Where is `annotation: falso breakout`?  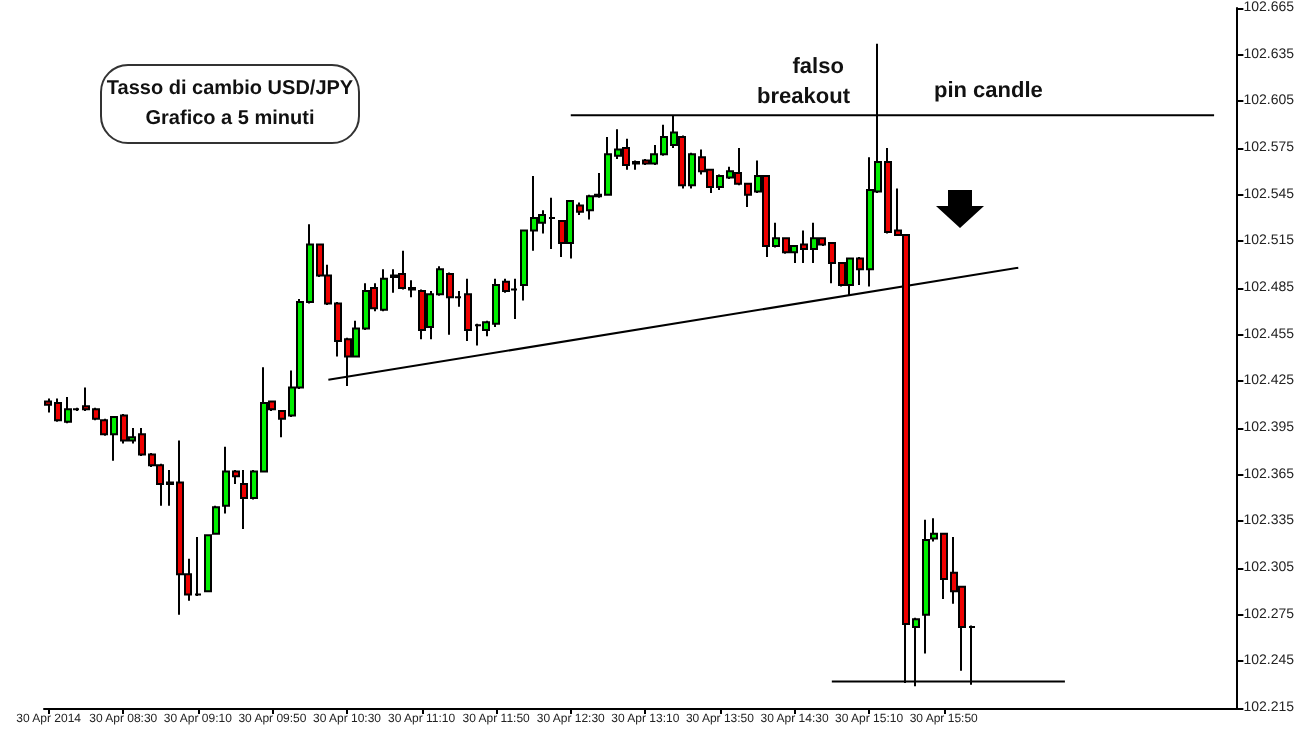 annotation: falso breakout is located at coordinates (804, 82).